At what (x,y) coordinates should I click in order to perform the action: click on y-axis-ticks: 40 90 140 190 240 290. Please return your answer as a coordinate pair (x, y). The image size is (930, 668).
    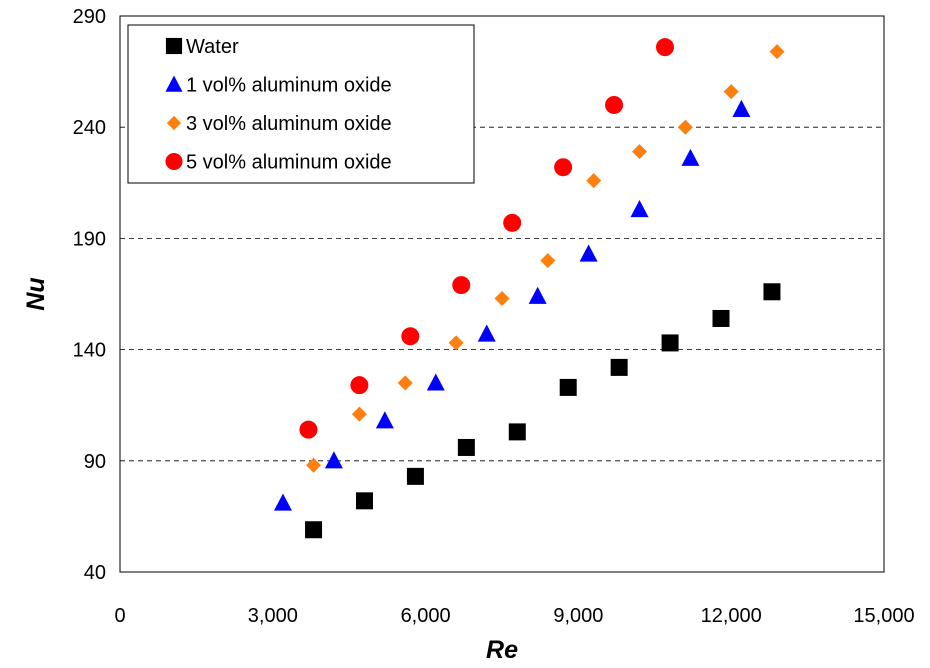
    Looking at the image, I should click on (89, 295).